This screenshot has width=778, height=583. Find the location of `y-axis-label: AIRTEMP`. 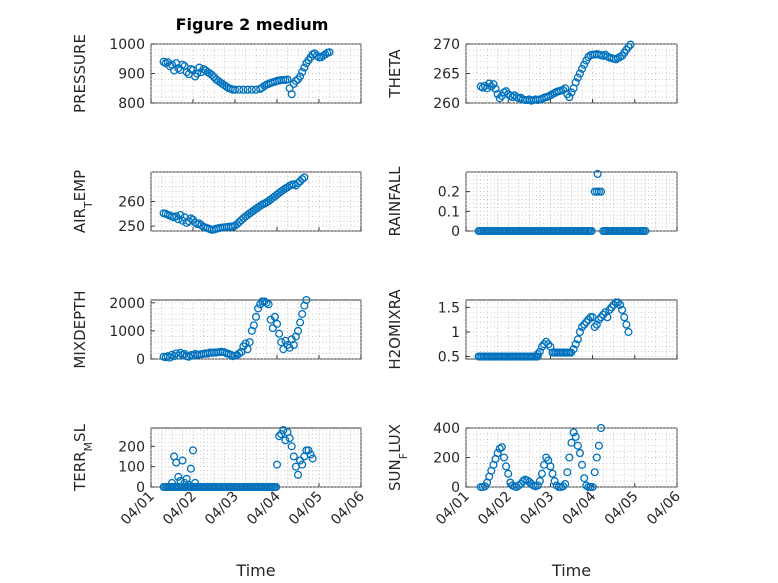

y-axis-label: AIRTEMP is located at coordinates (83, 201).